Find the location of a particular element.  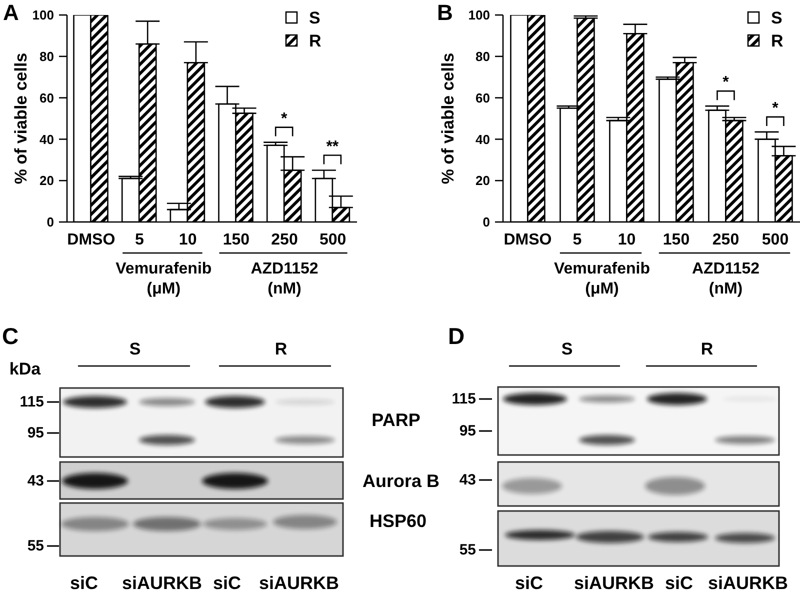

text: D is located at coordinates (456, 336).